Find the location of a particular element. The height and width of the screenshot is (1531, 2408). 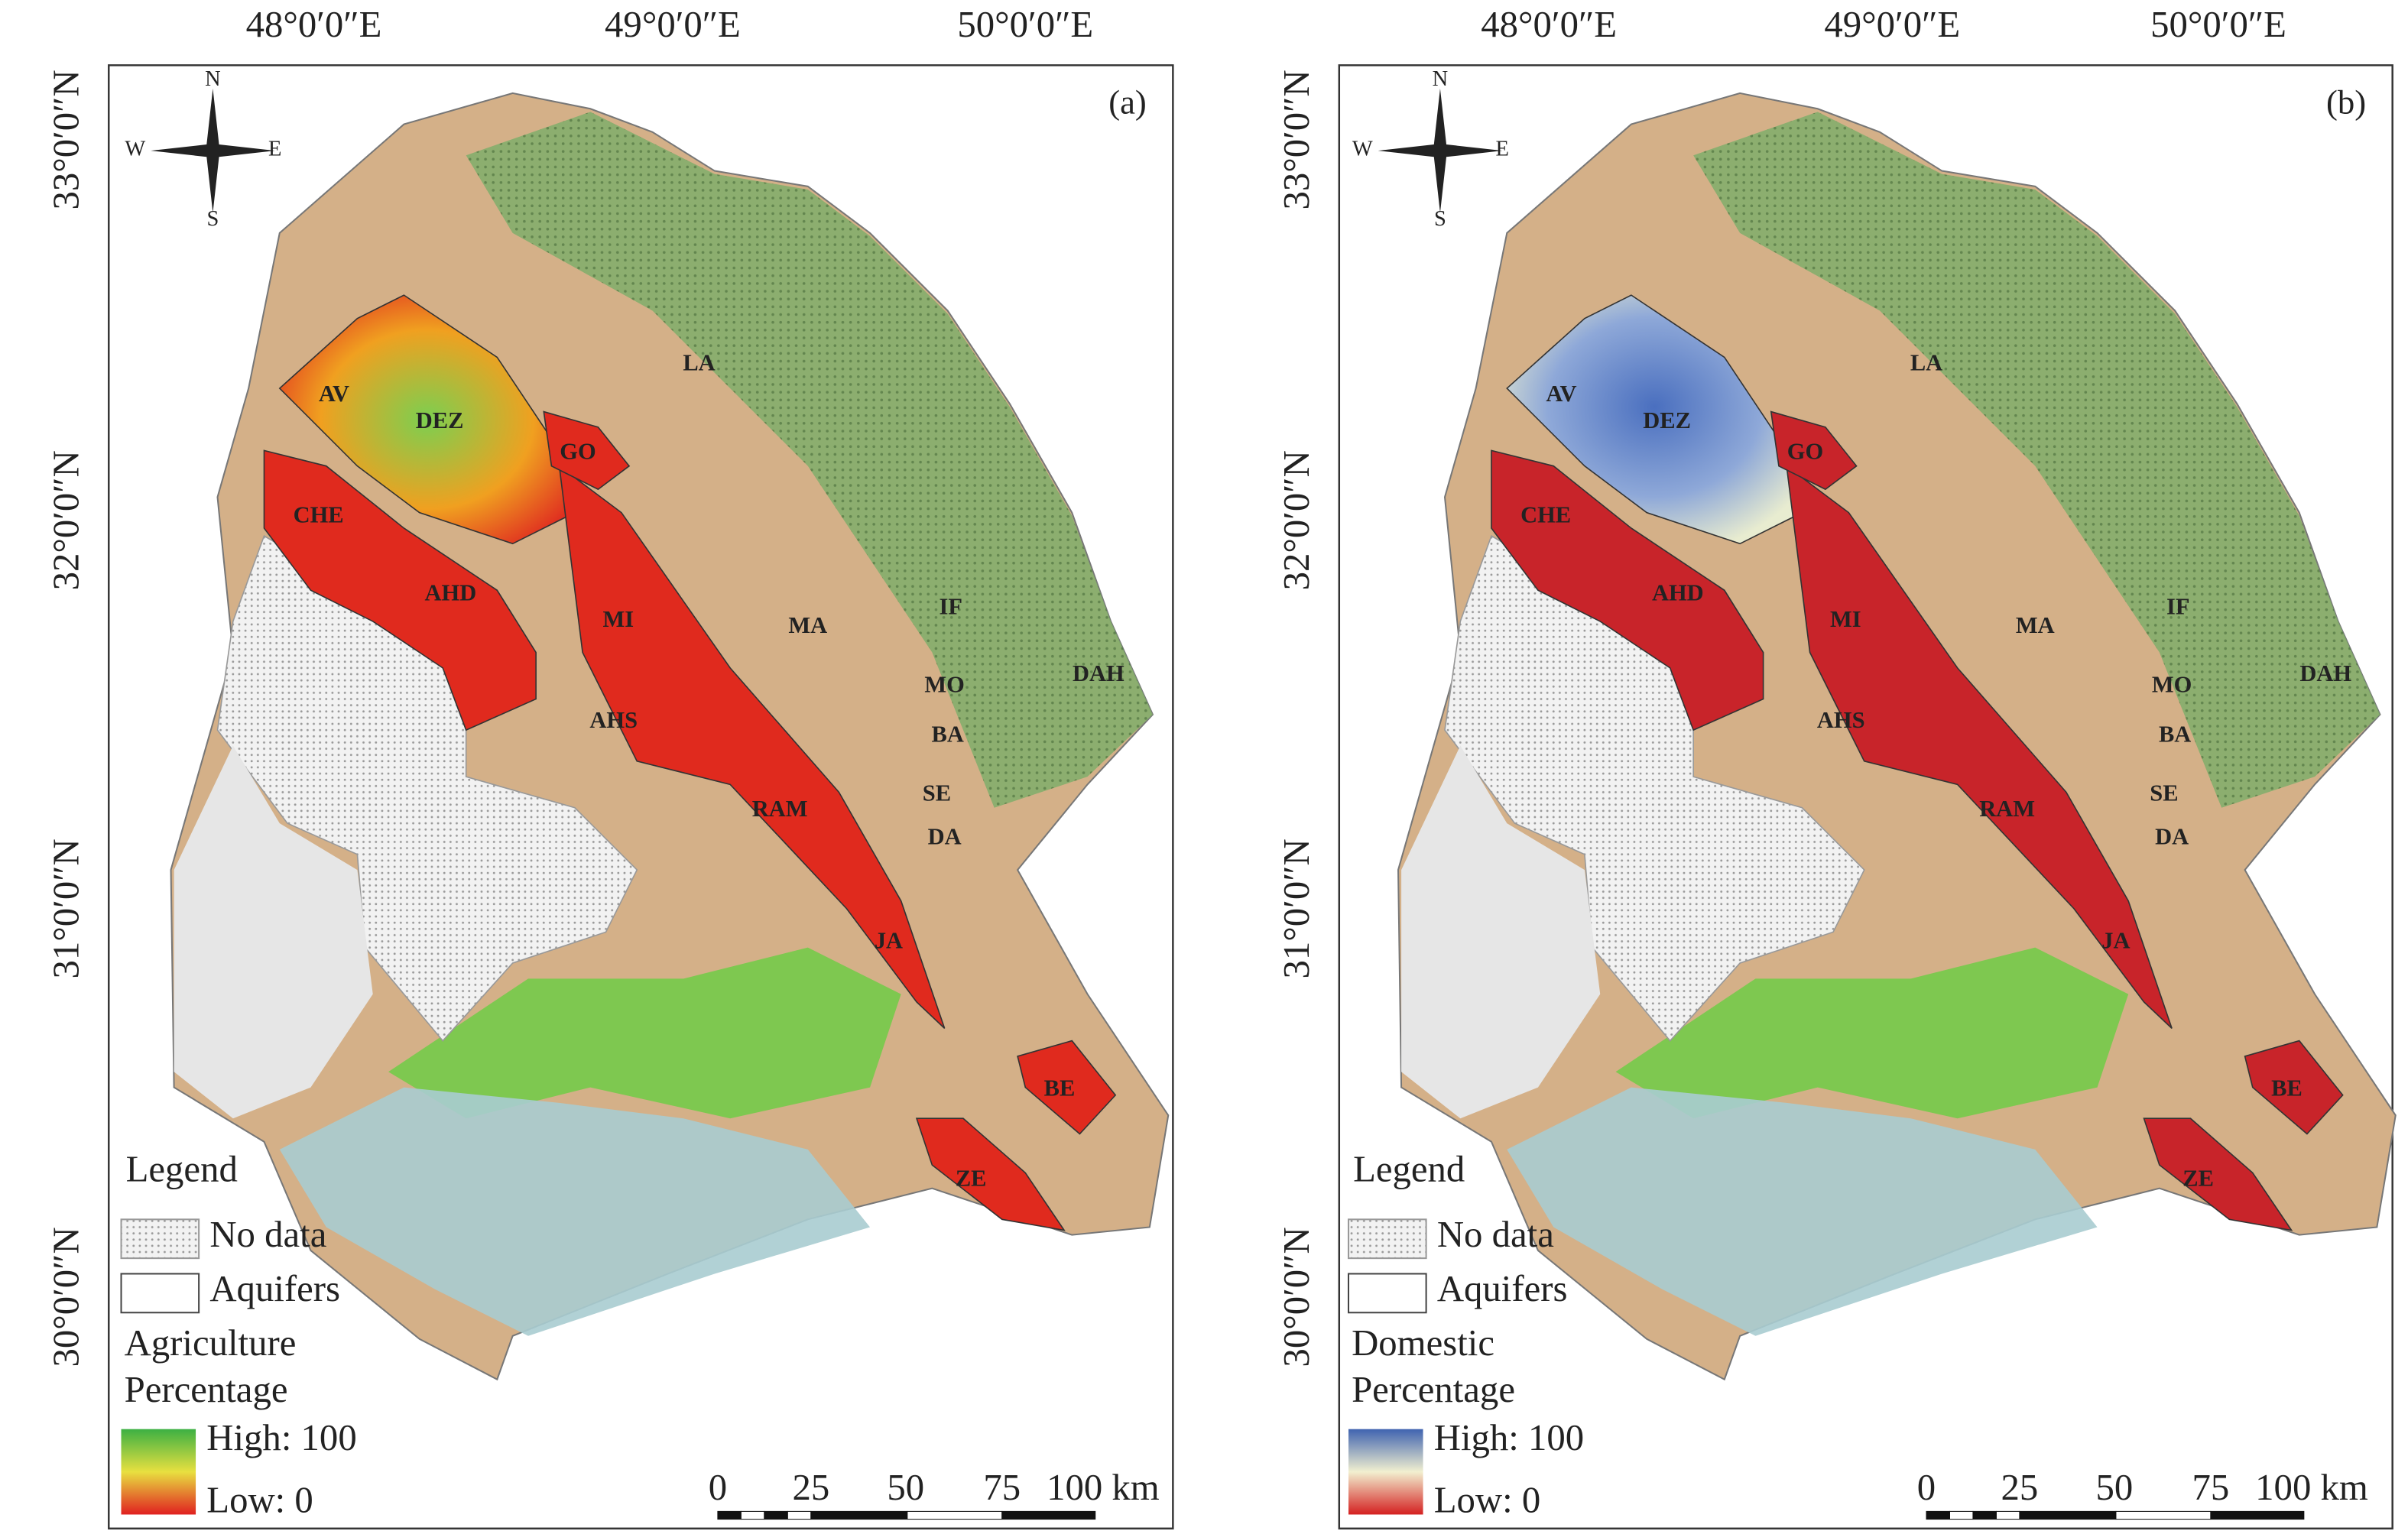

compass-letter: N is located at coordinates (213, 79).